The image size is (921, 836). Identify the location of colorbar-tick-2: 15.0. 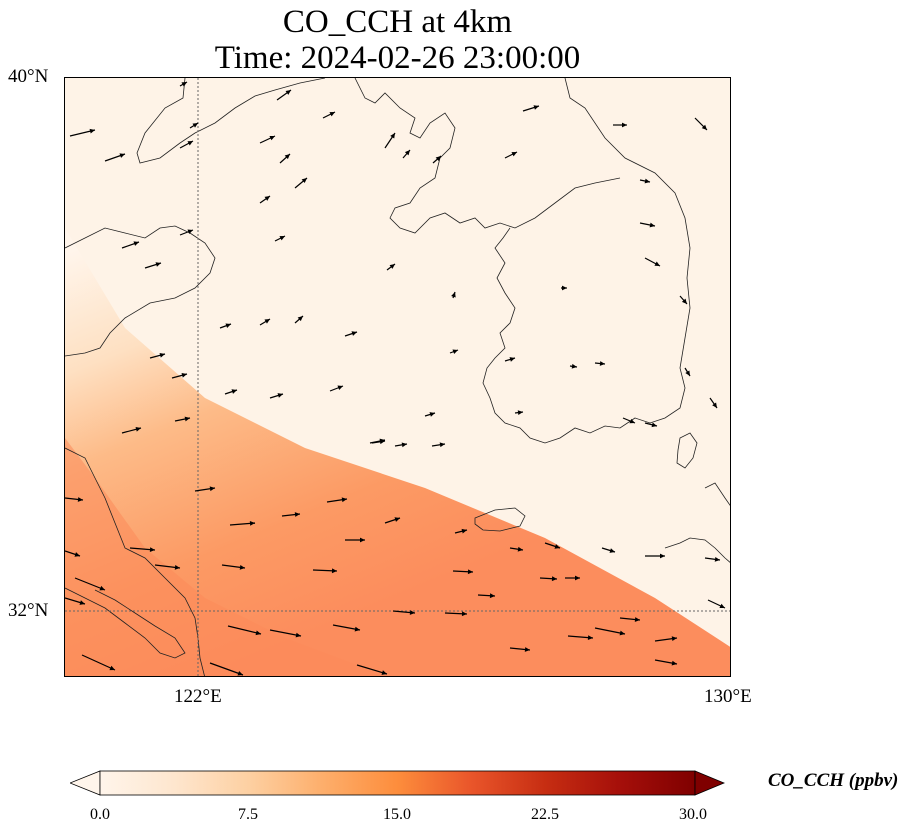
(397, 814).